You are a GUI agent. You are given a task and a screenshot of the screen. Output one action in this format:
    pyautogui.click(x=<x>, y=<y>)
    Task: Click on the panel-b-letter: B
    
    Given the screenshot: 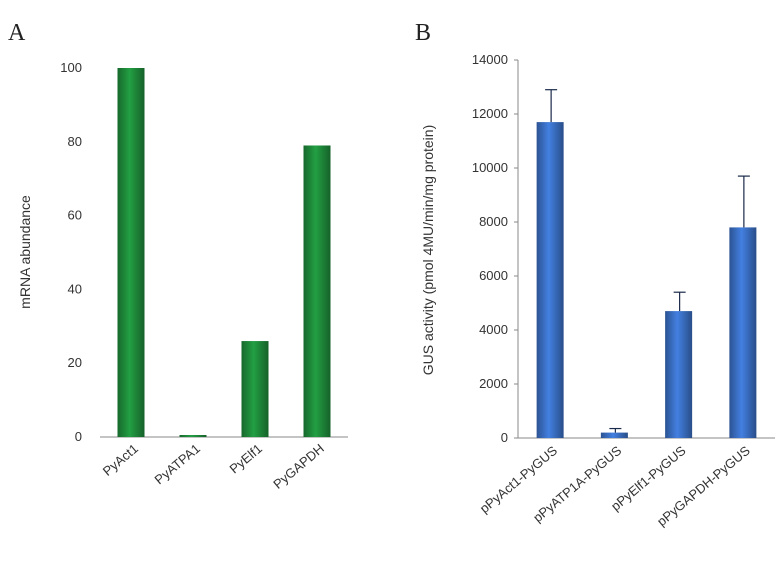 What is the action you would take?
    pyautogui.click(x=423, y=33)
    